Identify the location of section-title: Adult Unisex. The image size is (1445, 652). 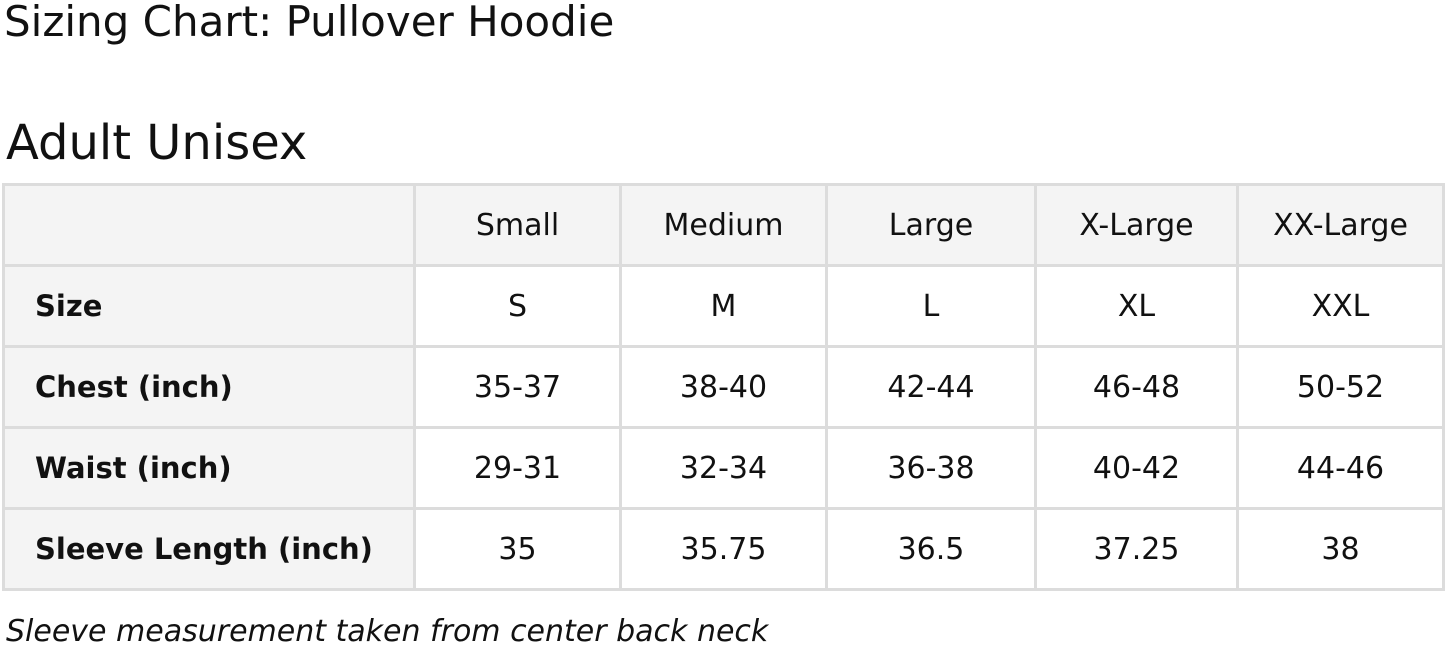
(157, 143).